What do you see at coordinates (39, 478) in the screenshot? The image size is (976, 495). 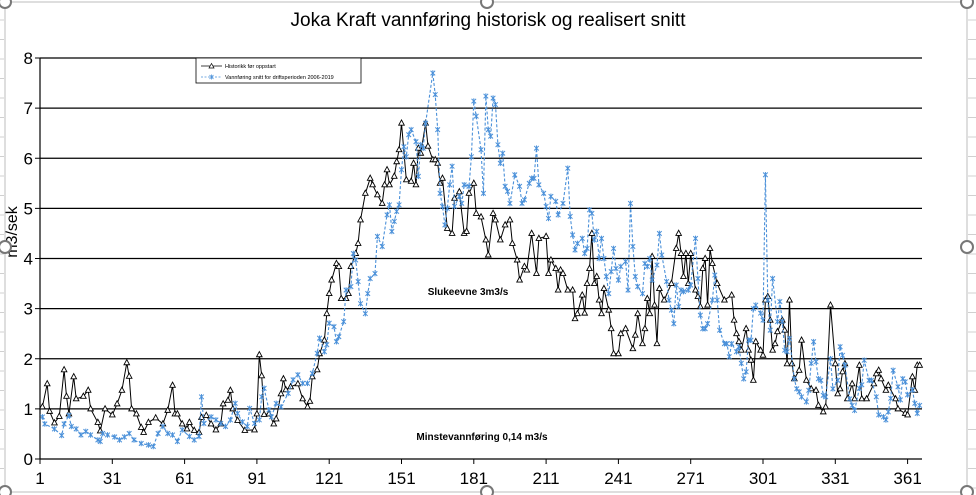 I see `x-tick-label: 1` at bounding box center [39, 478].